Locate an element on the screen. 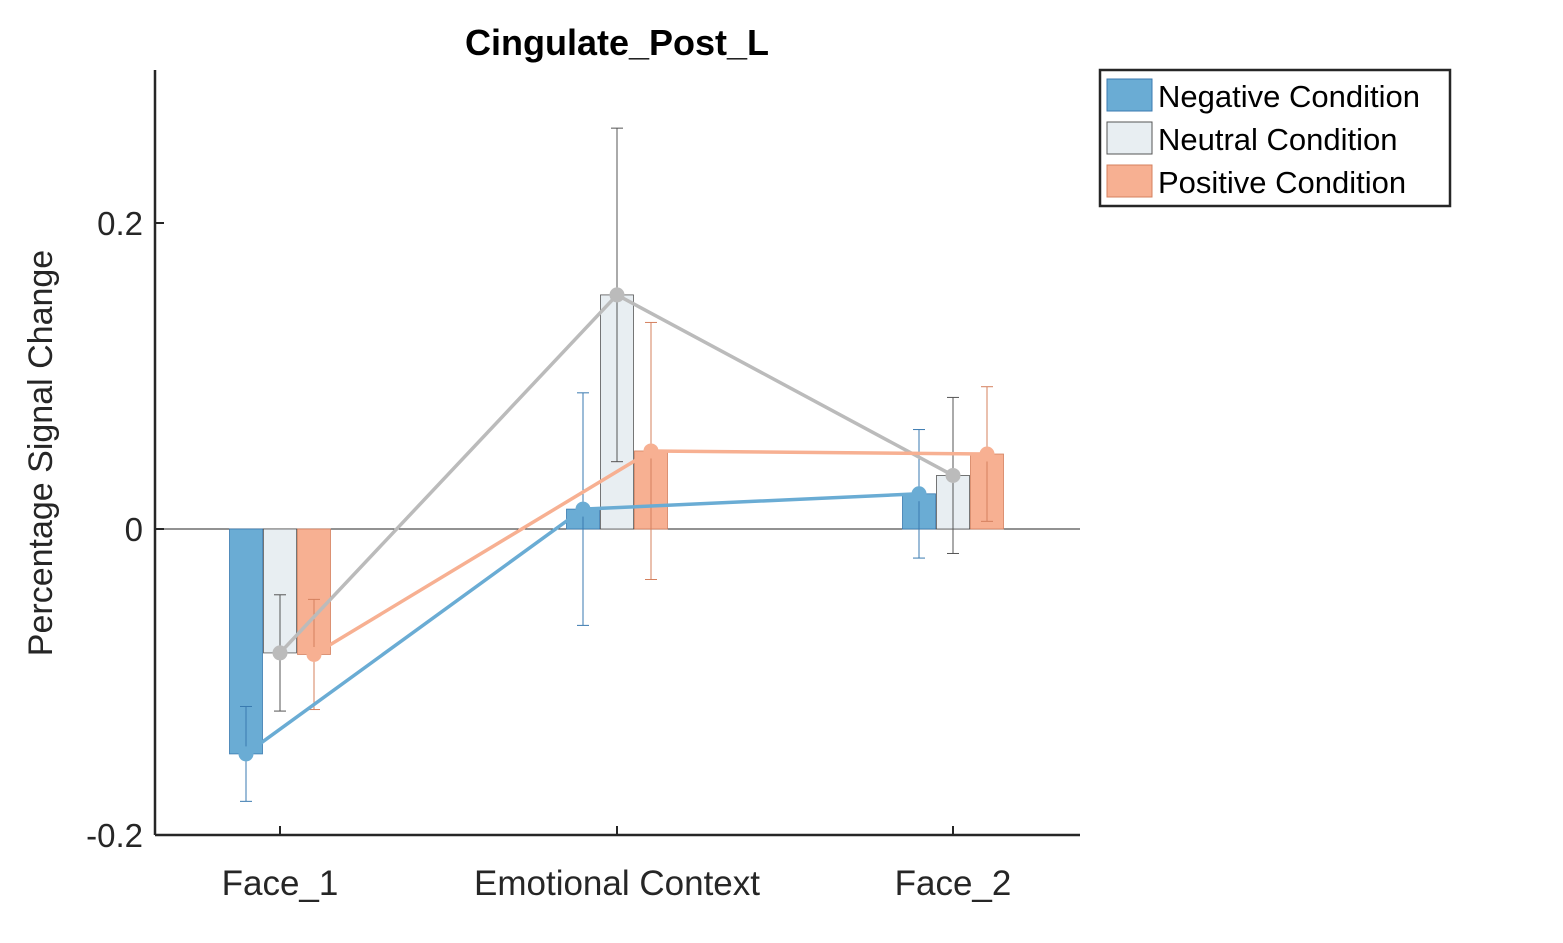 This screenshot has height=943, width=1563. legend-box is located at coordinates (1275, 138).